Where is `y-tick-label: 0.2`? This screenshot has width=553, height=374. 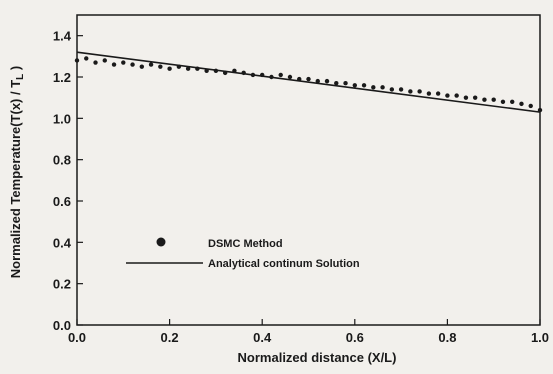
y-tick-label: 0.2 is located at coordinates (62, 284).